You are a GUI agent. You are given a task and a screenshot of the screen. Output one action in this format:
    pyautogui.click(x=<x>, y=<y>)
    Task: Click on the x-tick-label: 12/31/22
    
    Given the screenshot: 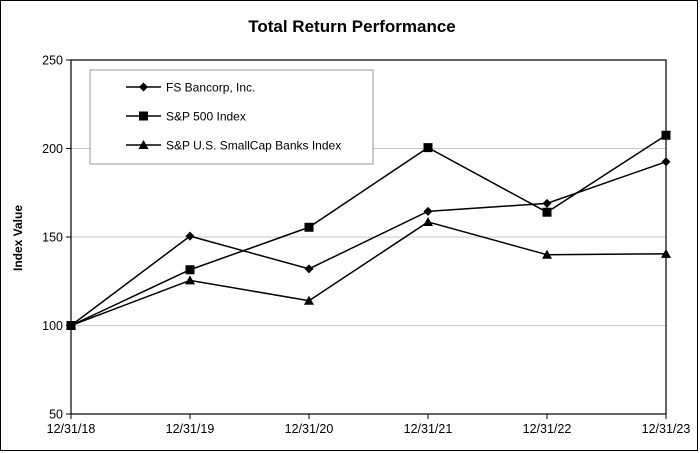 What is the action you would take?
    pyautogui.click(x=547, y=429)
    